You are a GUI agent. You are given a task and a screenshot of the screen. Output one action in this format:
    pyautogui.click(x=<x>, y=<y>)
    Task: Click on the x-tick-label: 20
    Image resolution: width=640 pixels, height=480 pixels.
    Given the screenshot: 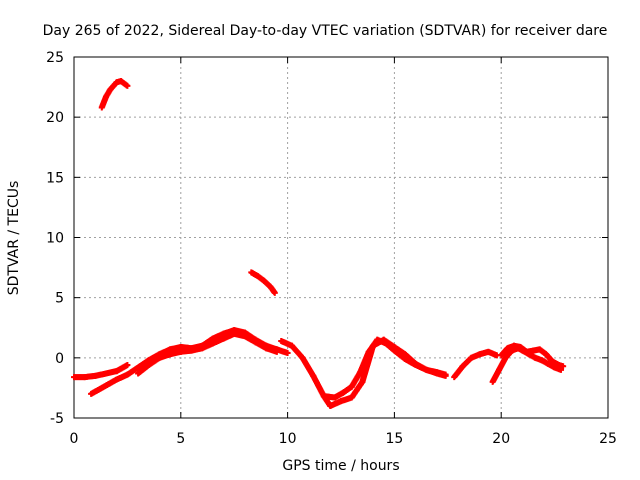 What is the action you would take?
    pyautogui.click(x=501, y=439)
    